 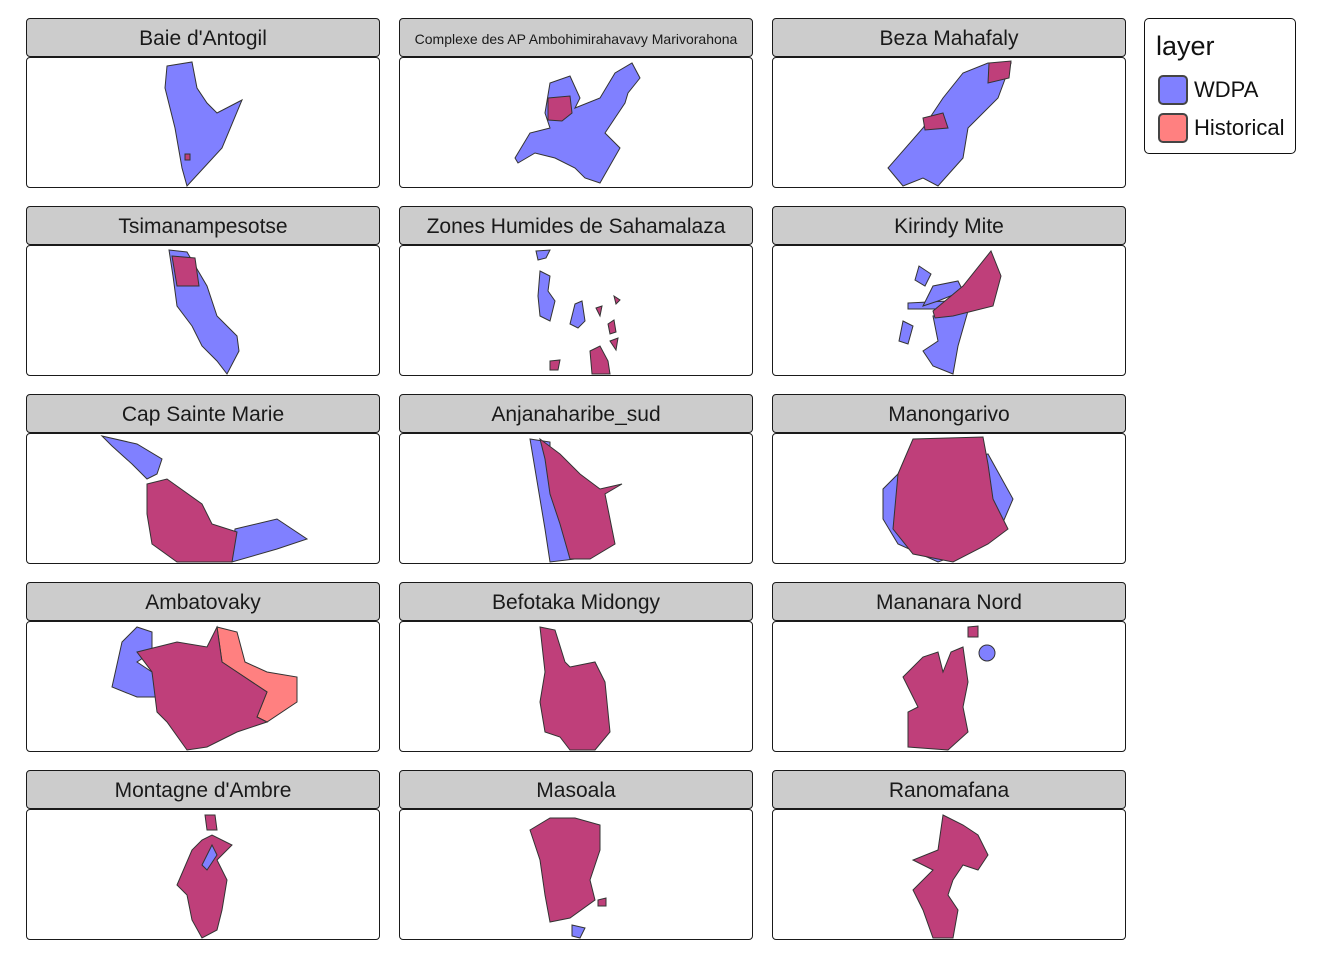 I want to click on facet-strip-label: Mananara Nord, so click(x=949, y=601).